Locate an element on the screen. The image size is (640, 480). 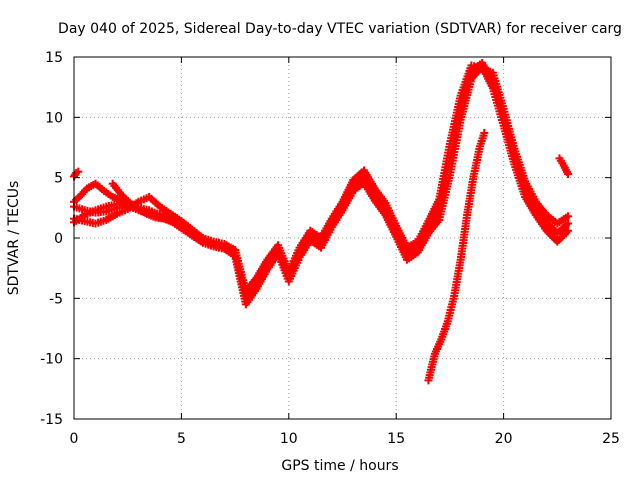
y-tick-label: 0 is located at coordinates (58, 239).